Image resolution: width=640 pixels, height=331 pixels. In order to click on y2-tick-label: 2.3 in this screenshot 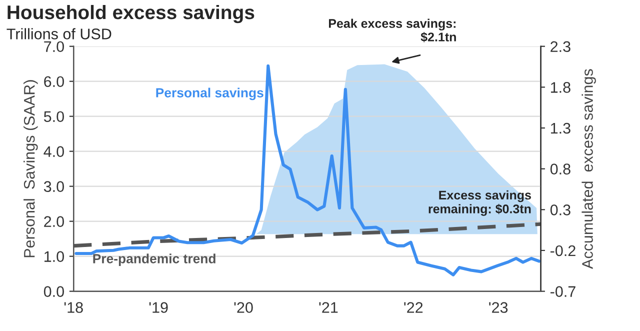, I will do `click(560, 46)`.